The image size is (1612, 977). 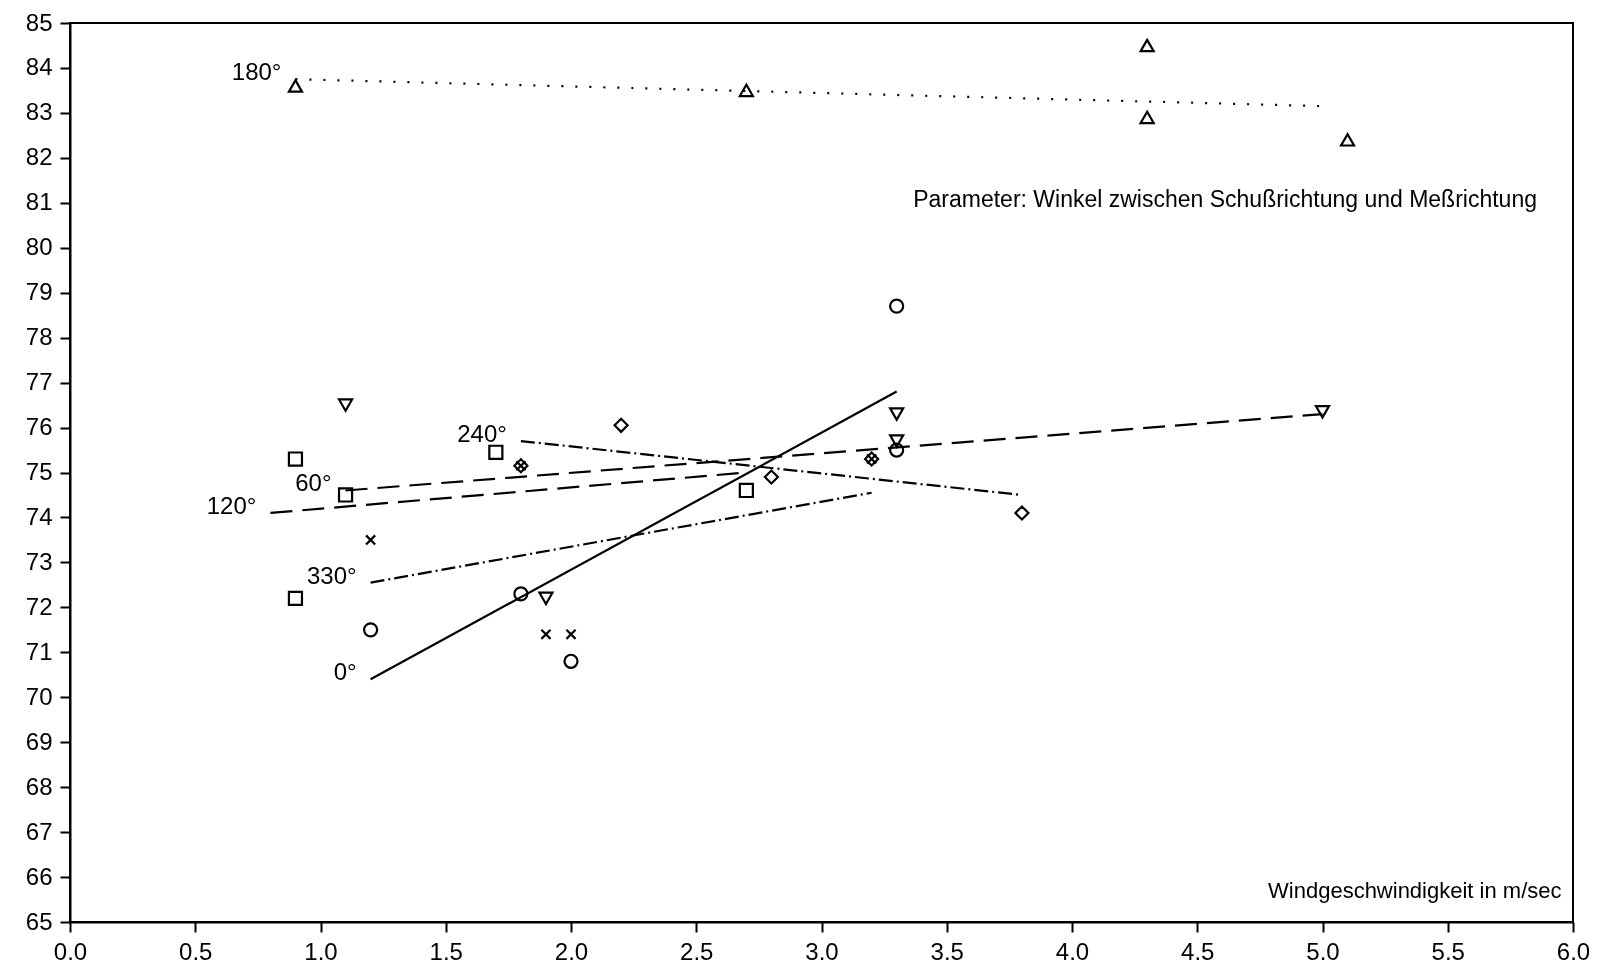 I want to click on series-label: 180°, so click(x=256, y=72).